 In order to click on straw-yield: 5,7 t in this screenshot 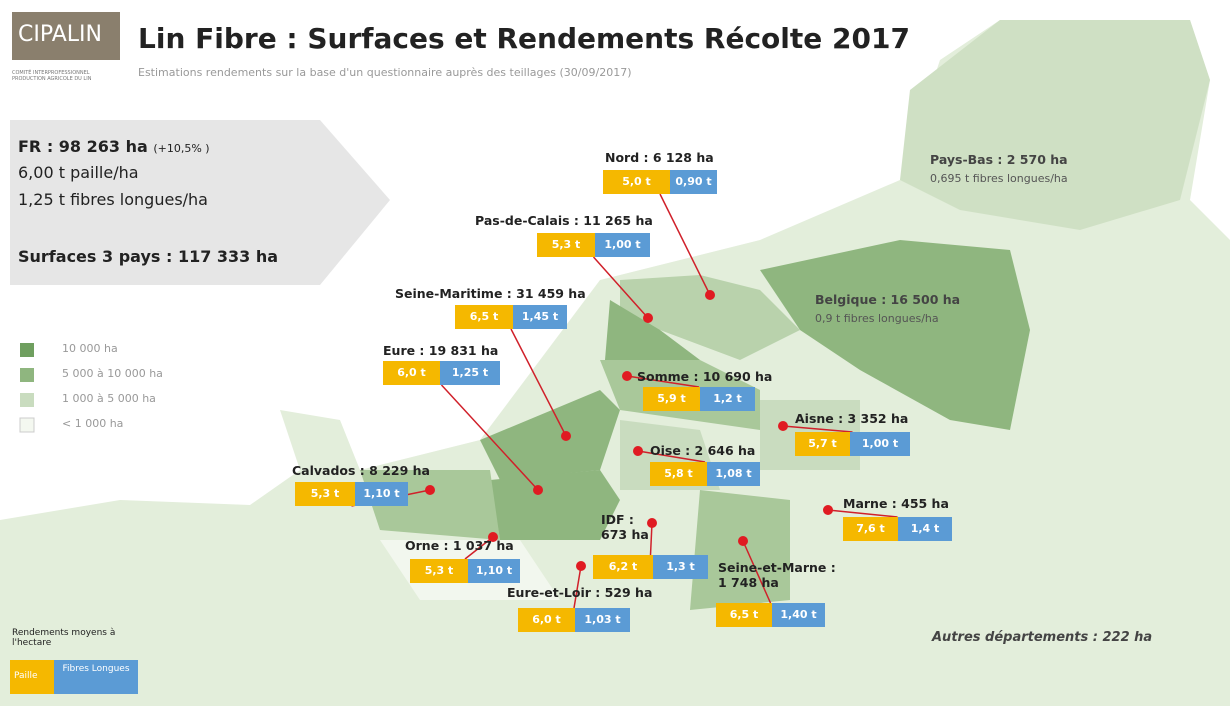, I will do `click(822, 444)`.